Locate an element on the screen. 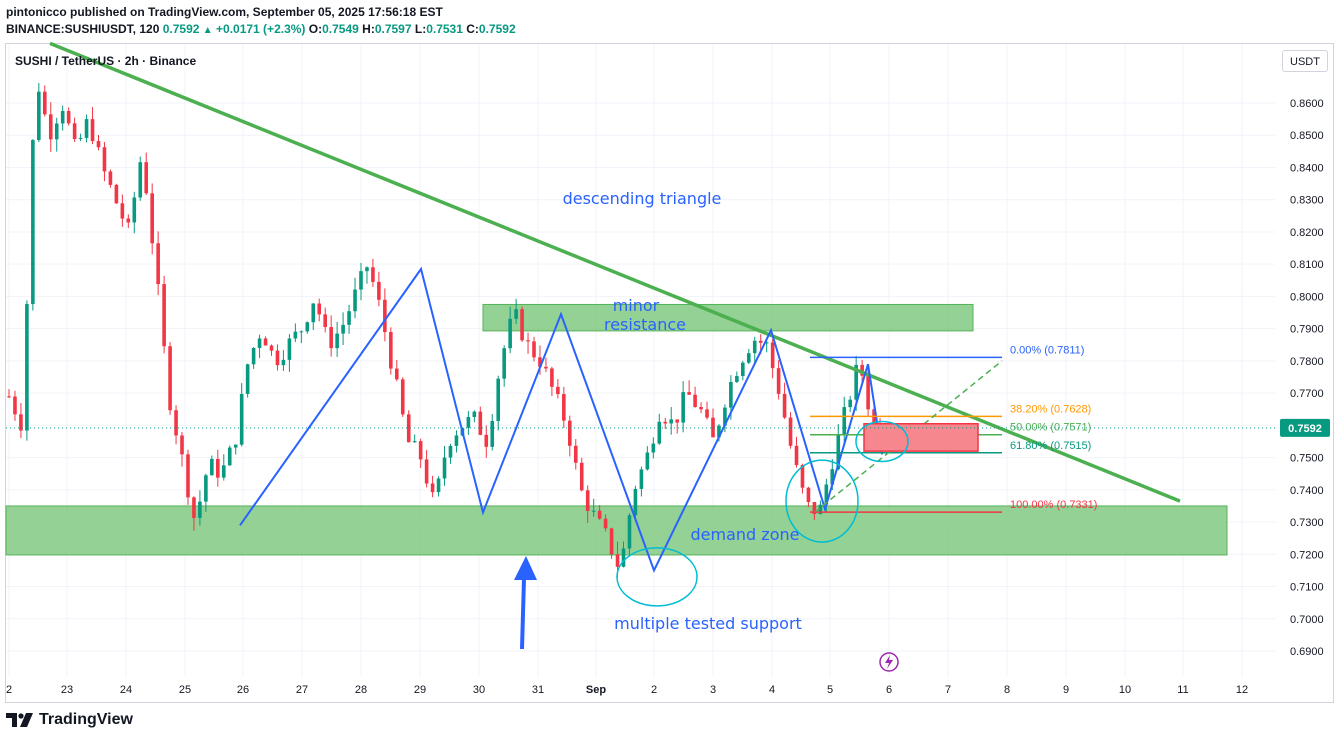  last-price-tag-label: 0.7592 is located at coordinates (1305, 429).